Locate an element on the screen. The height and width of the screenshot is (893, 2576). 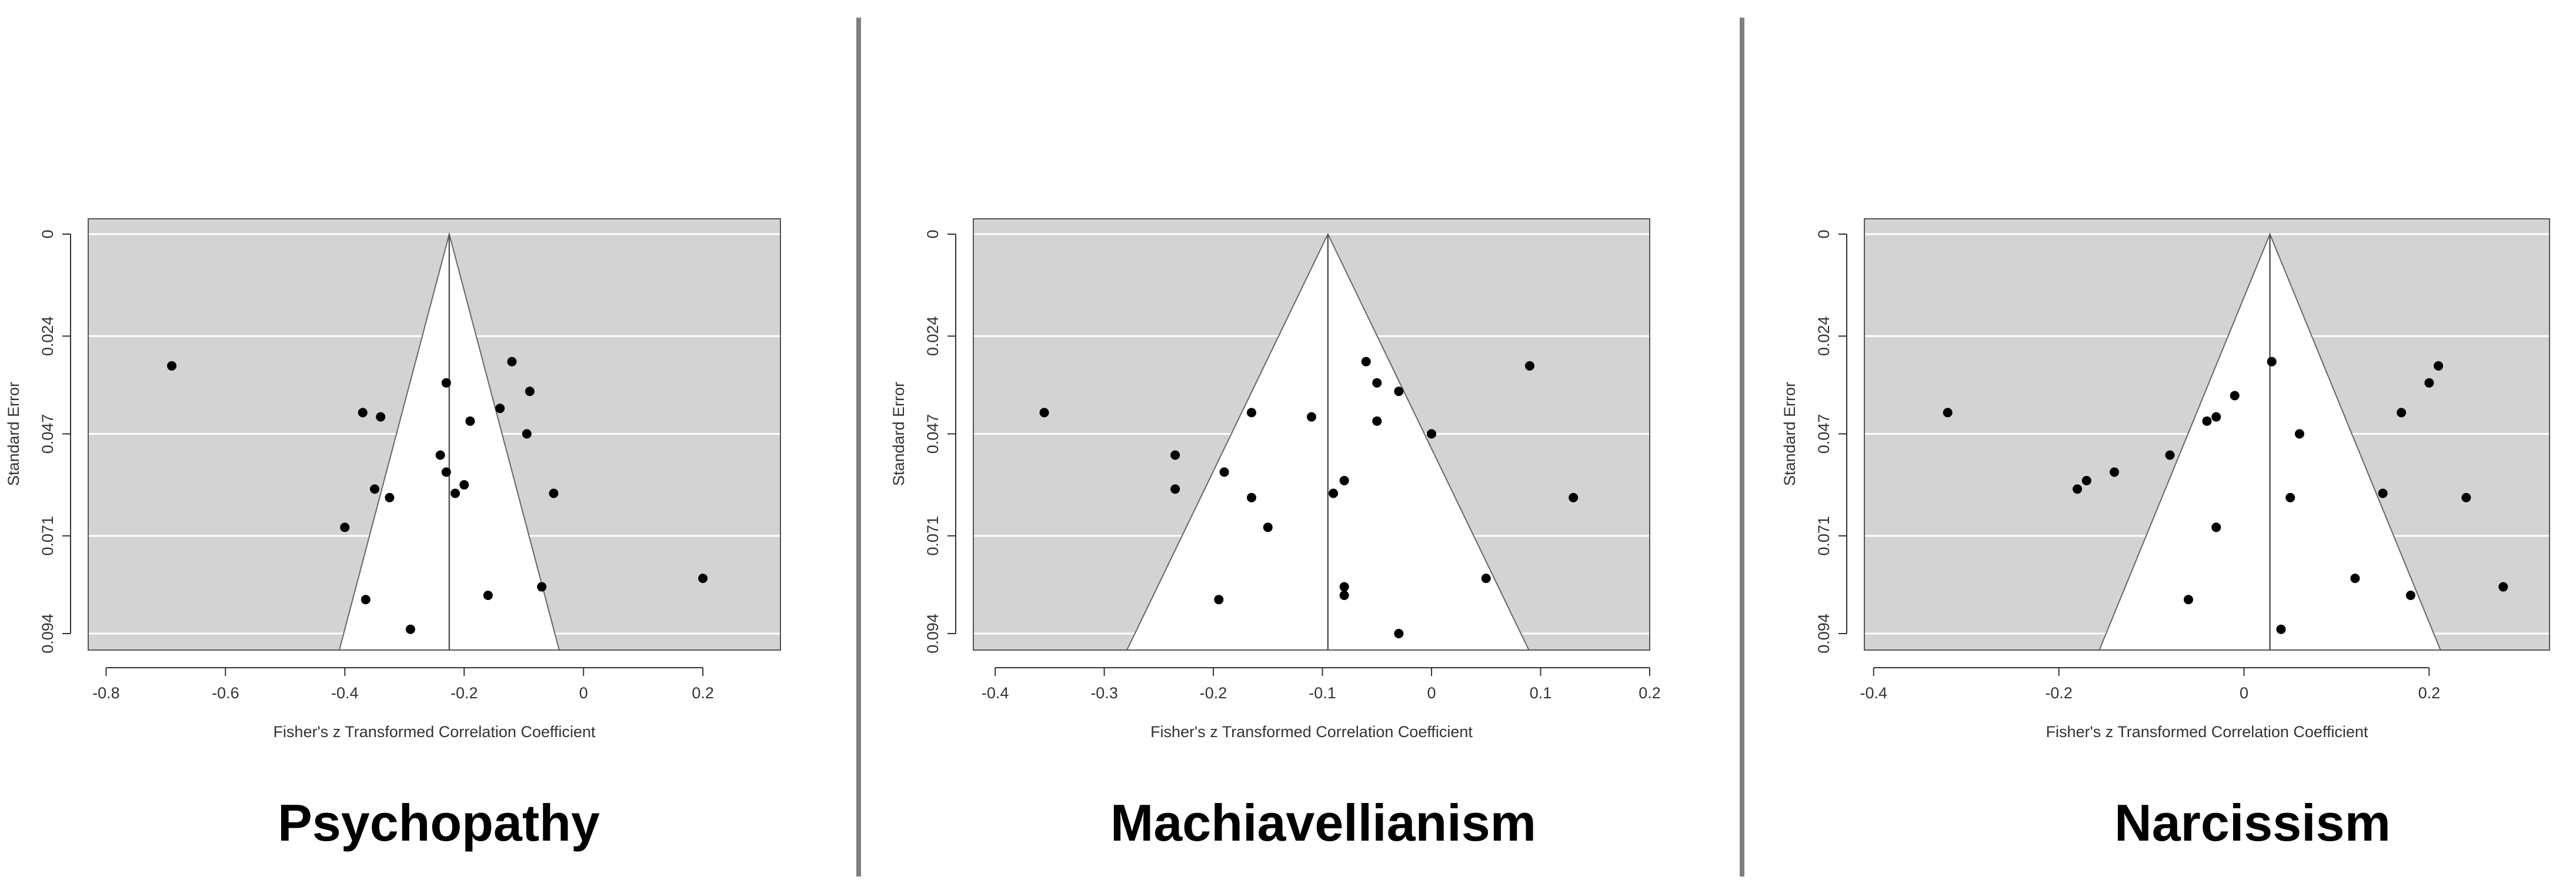
x-tick-label-5: 0.2 is located at coordinates (703, 693).